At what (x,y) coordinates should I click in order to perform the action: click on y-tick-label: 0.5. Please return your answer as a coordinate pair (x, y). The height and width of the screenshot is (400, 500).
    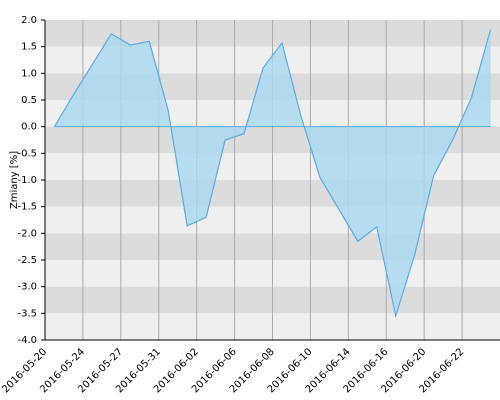
    Looking at the image, I should click on (29, 100).